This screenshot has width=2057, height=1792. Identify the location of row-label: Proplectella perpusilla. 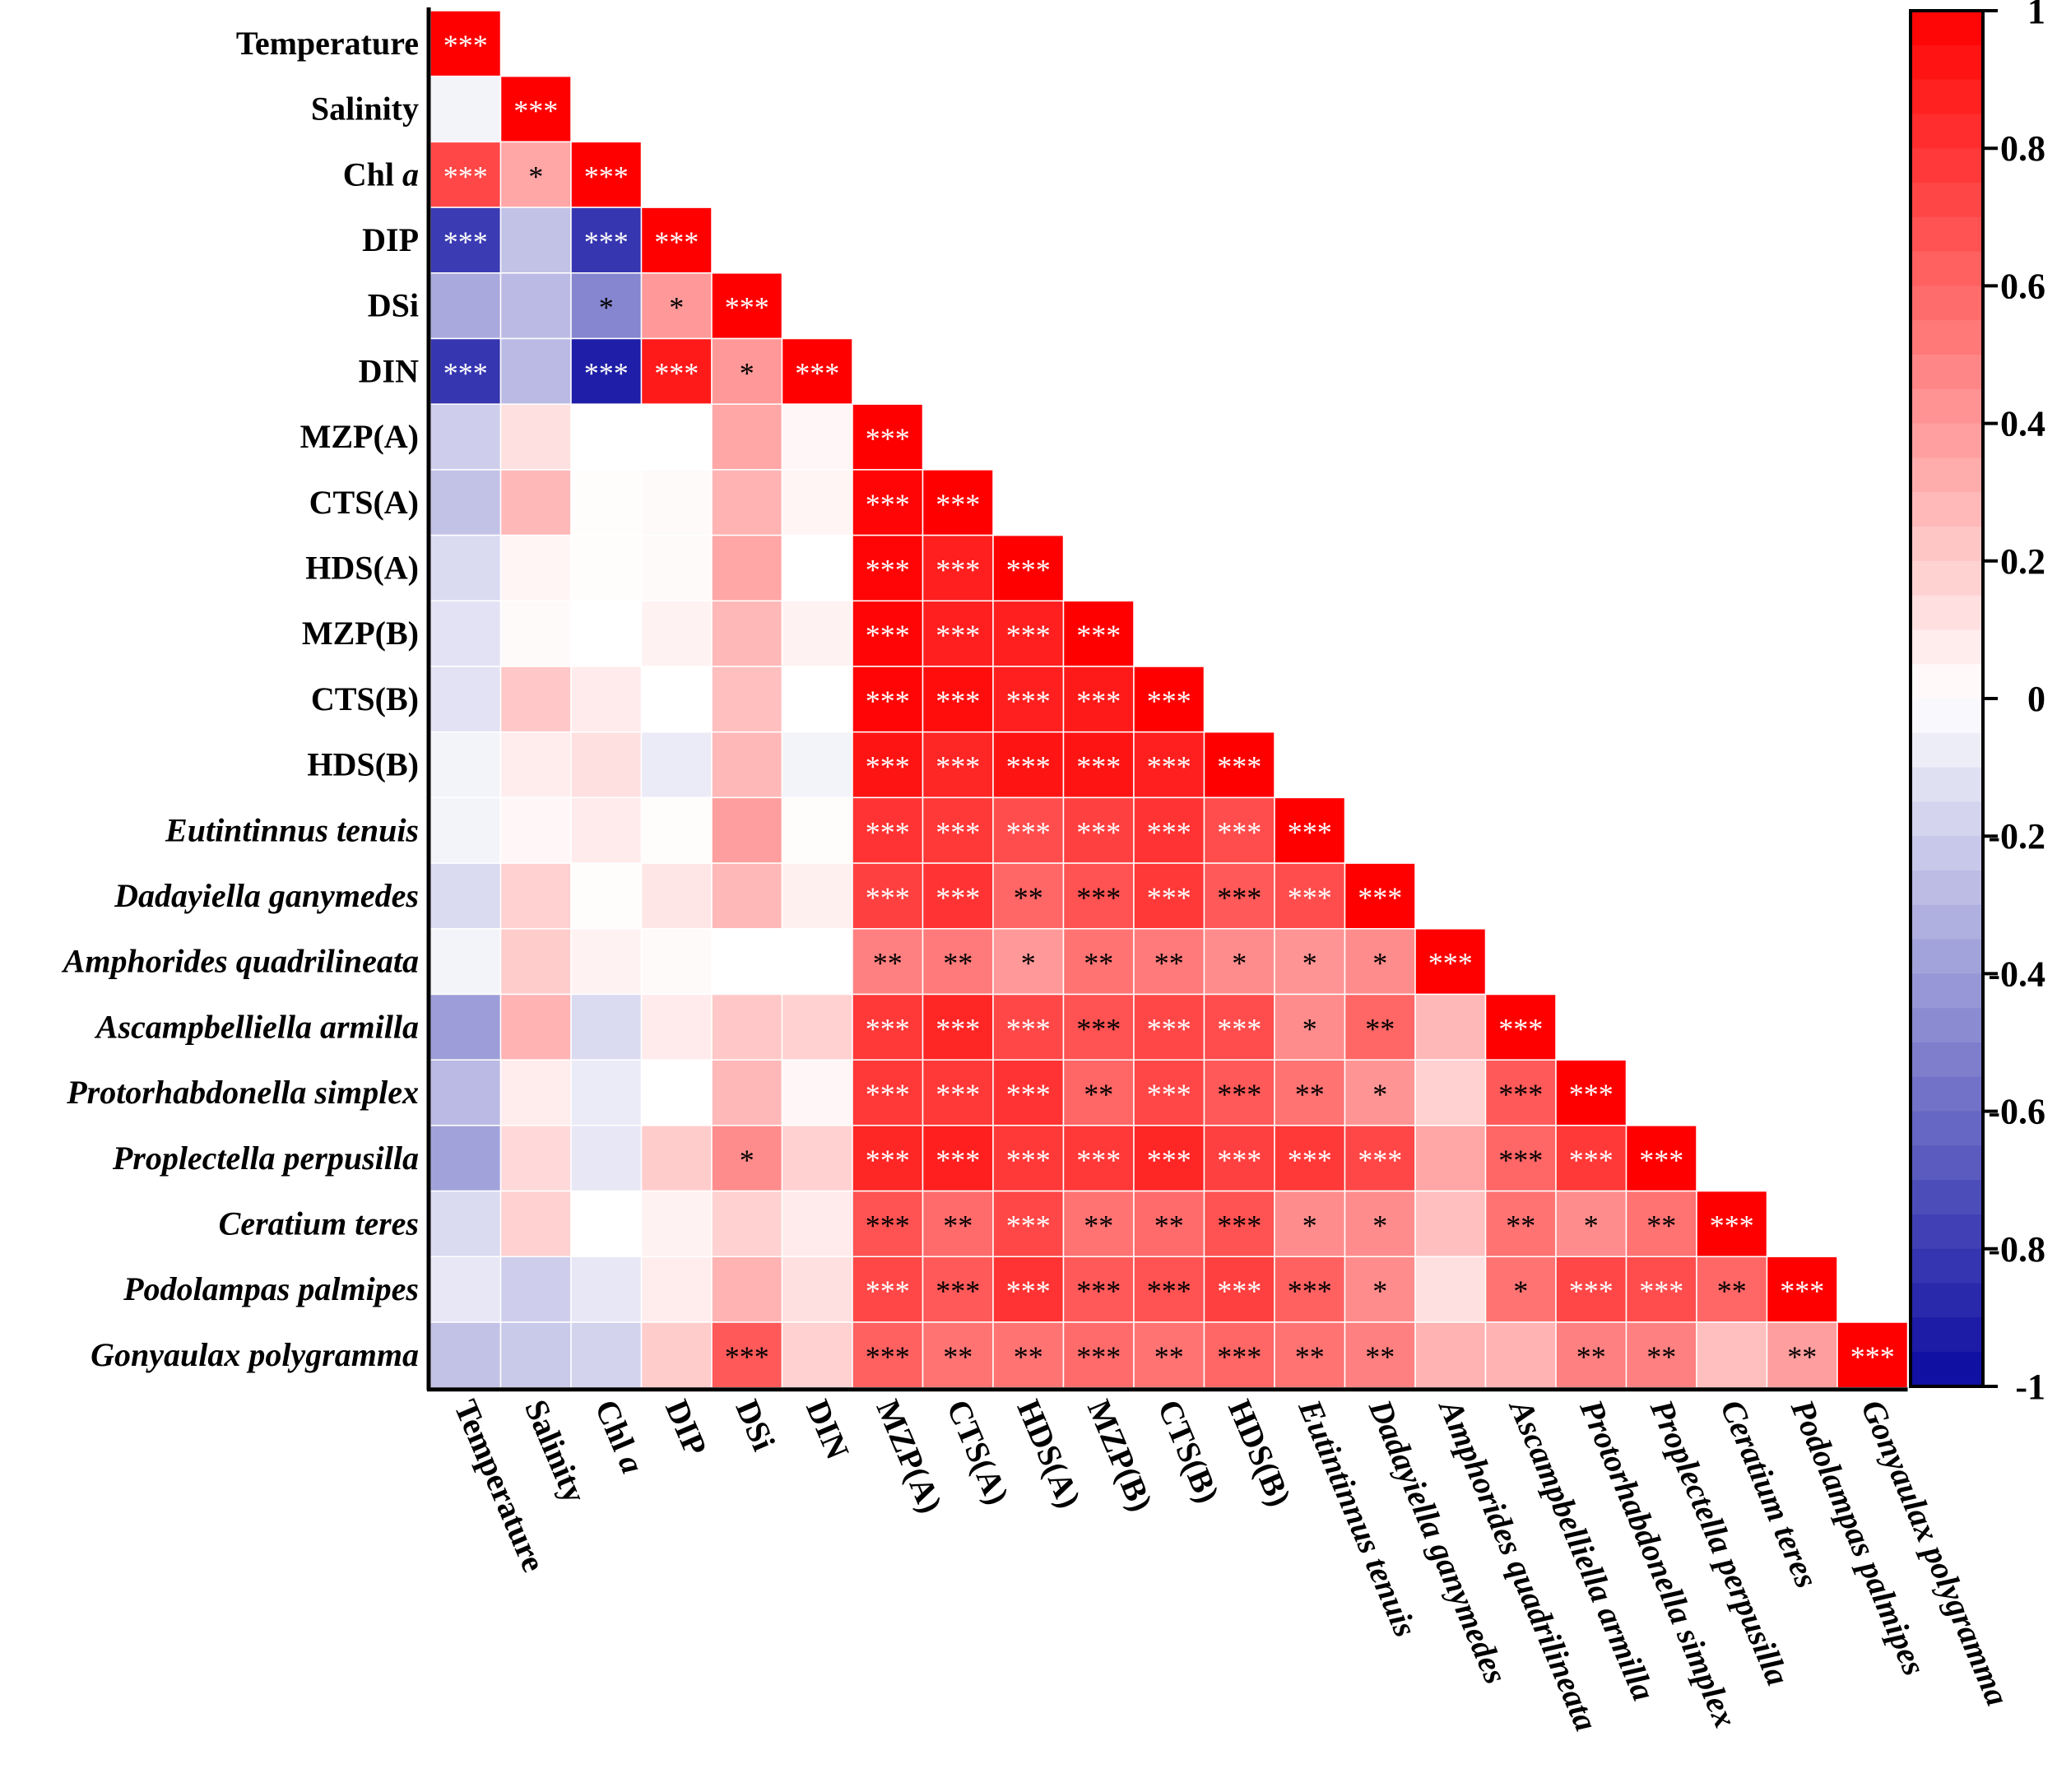
(265, 1158).